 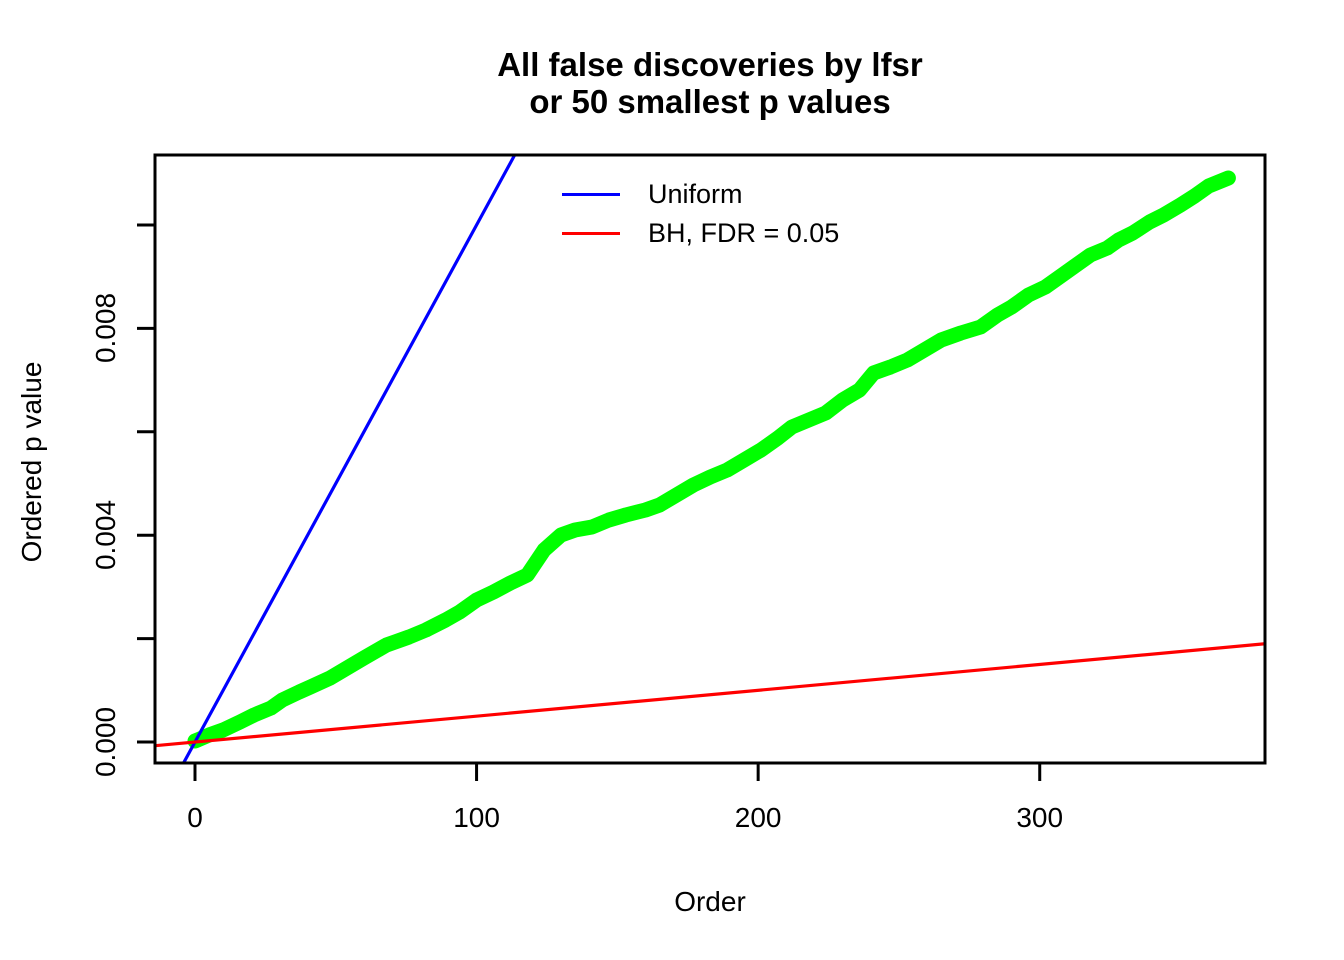 I want to click on x-tick-label-0: 0, so click(x=195, y=817).